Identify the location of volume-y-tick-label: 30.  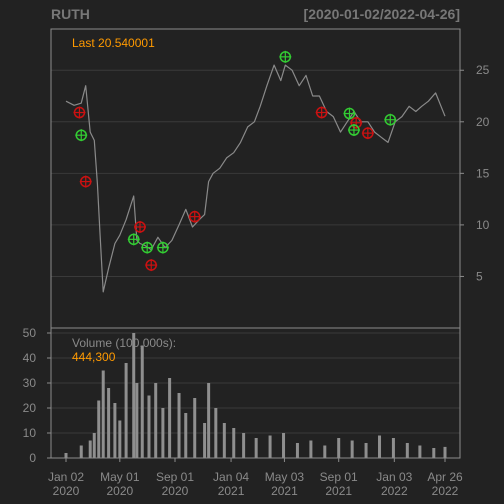
(30, 383).